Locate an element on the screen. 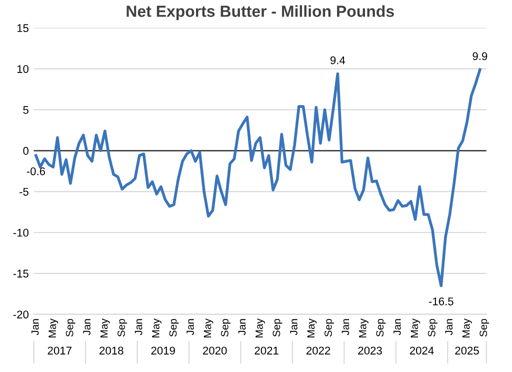  text: 2025 is located at coordinates (467, 350).